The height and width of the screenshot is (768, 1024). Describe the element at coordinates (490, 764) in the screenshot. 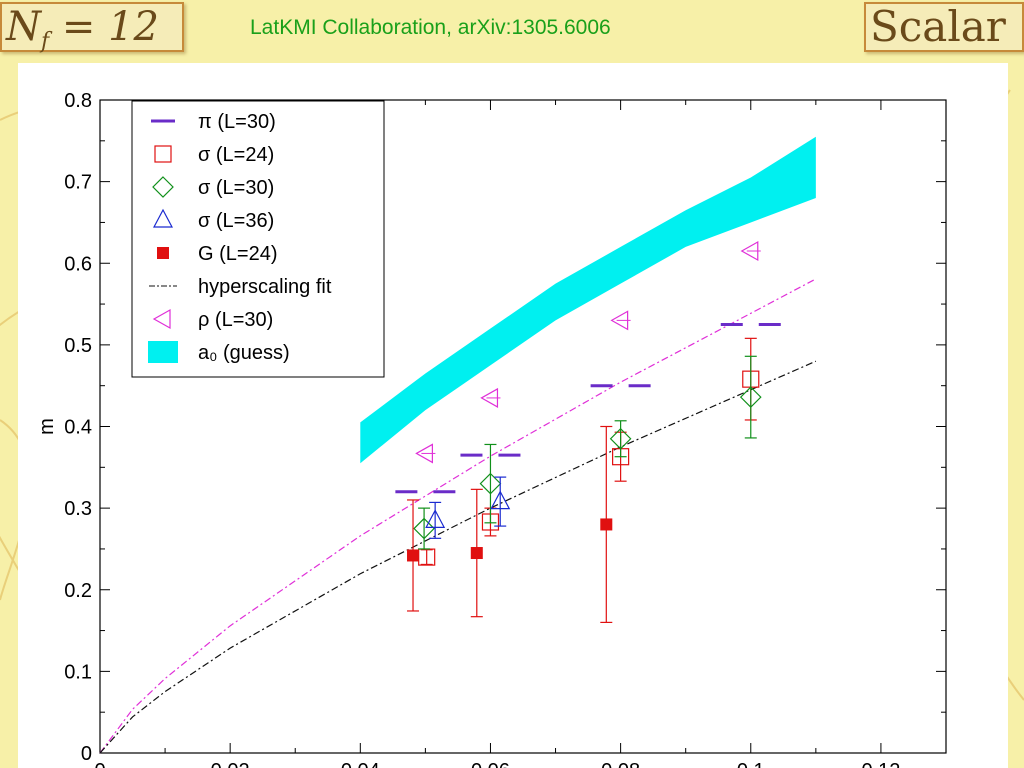

I see `x-tick-label: 0.06` at that location.